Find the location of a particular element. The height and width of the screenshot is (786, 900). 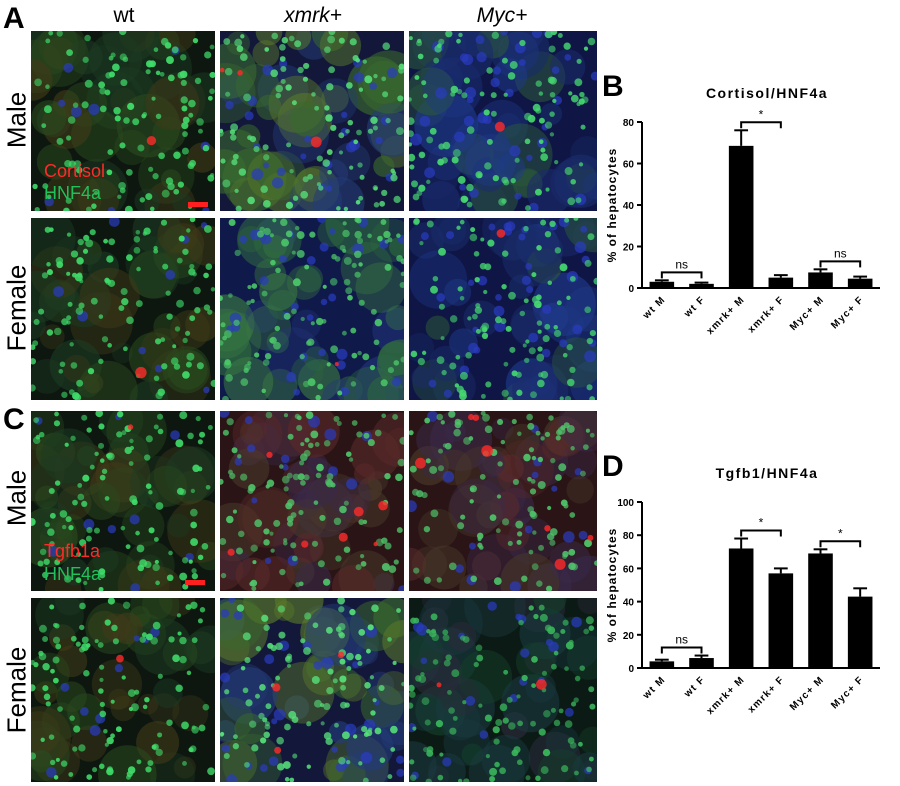

chart-d-y-tick-label: 20 is located at coordinates (629, 636).